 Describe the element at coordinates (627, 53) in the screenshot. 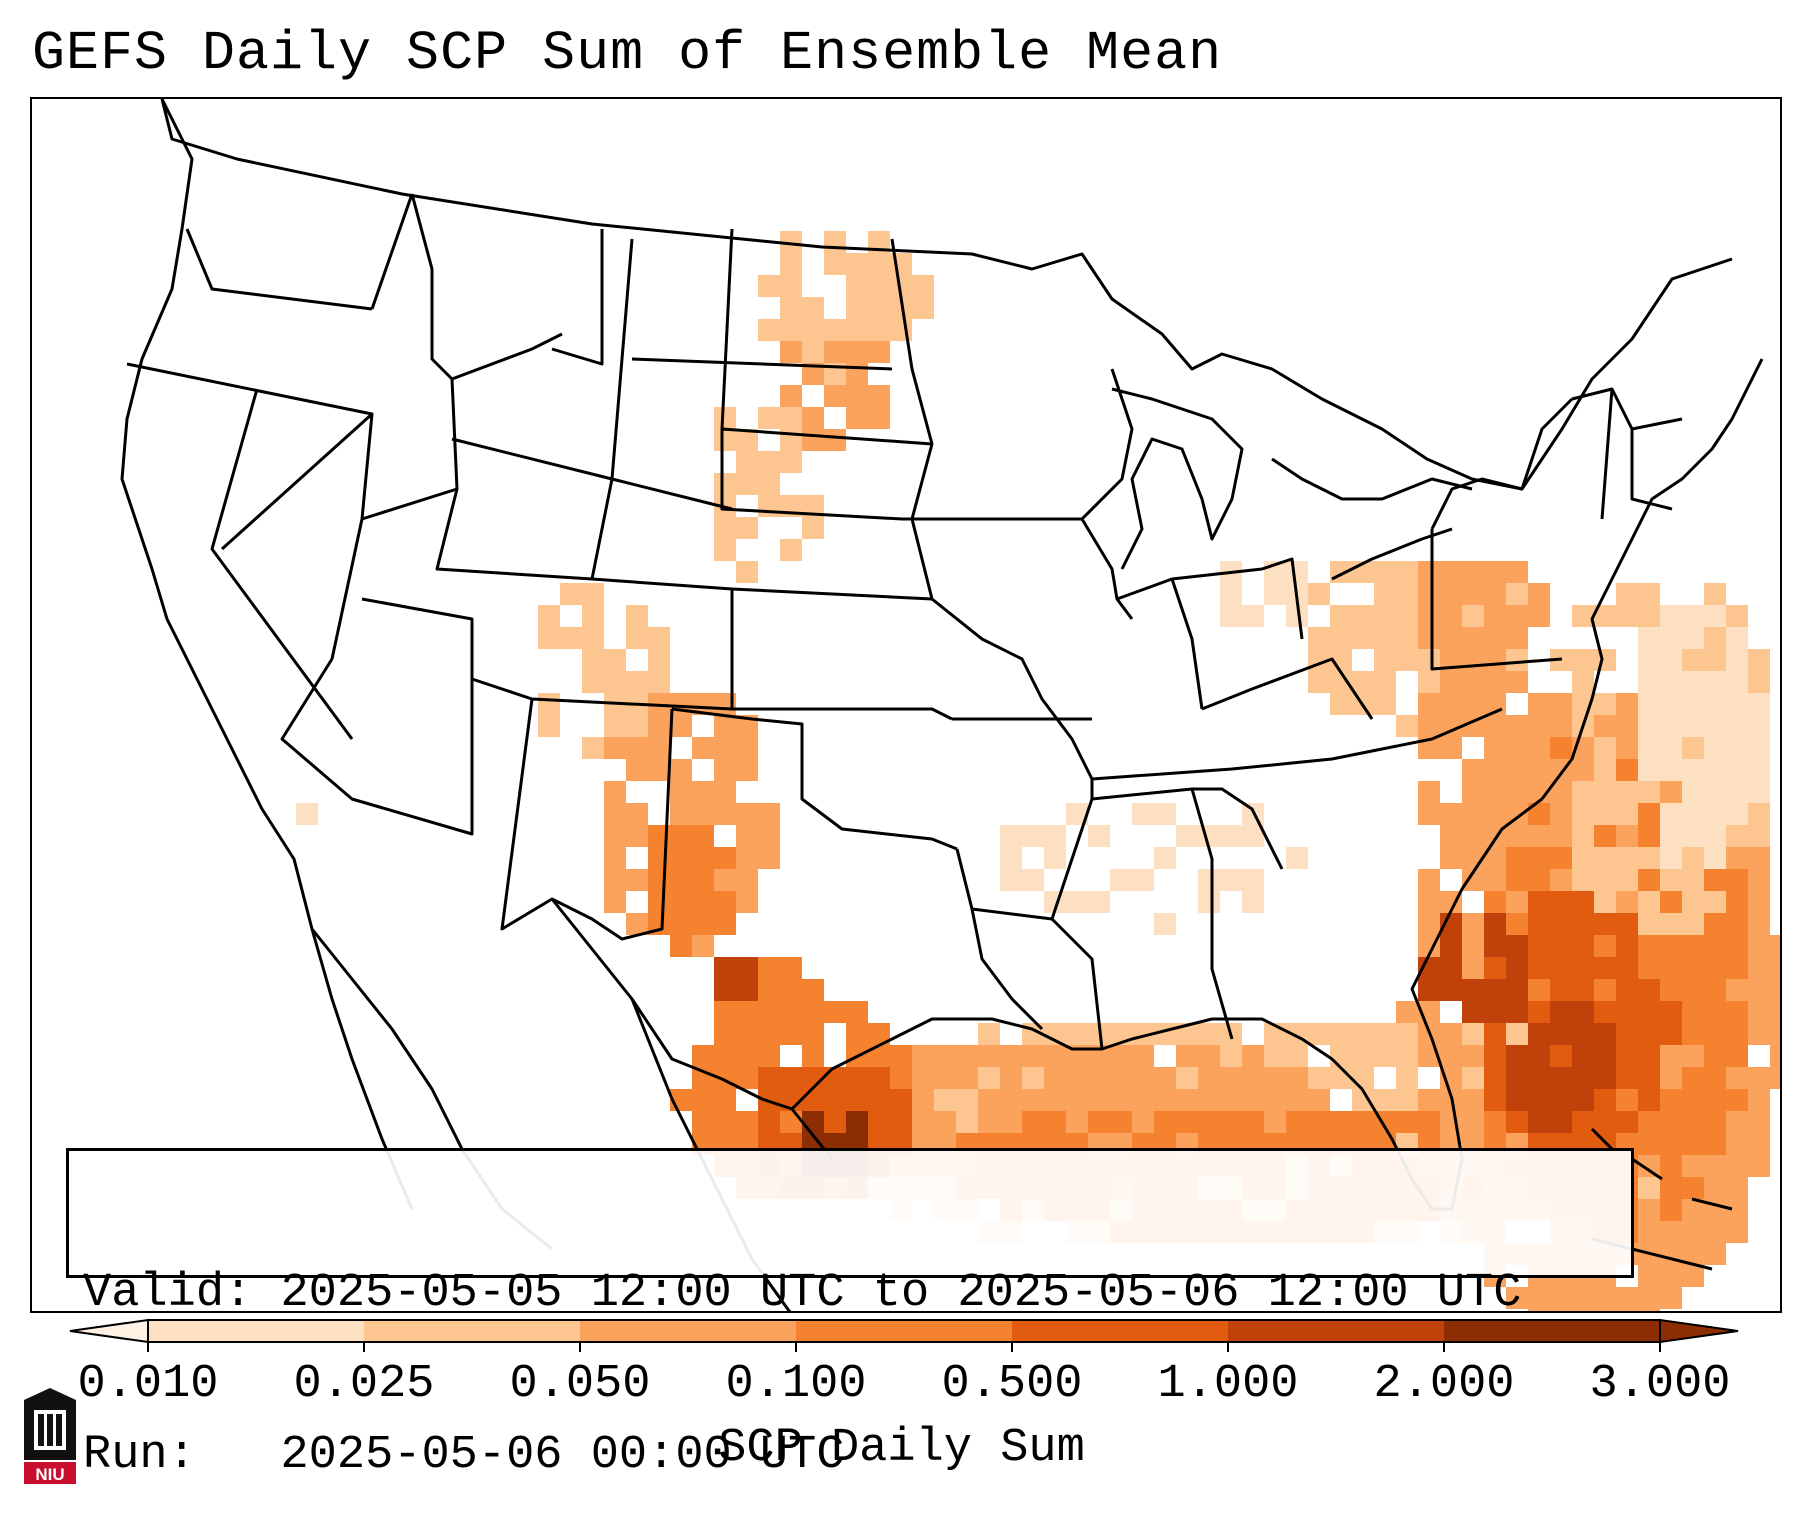

I see `page-title: GEFS Daily SCP Sum of Ensemble Mean` at that location.